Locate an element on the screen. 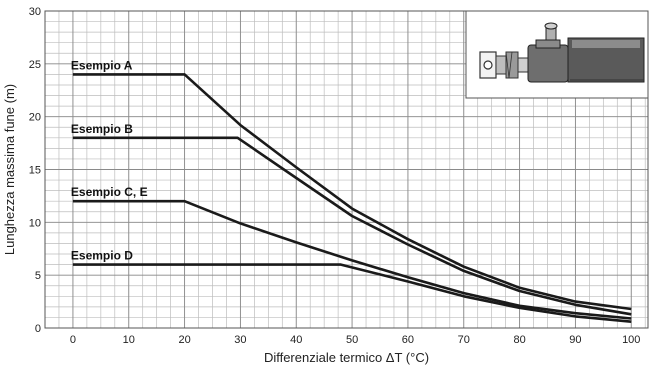 Image resolution: width=657 pixels, height=370 pixels. x-tick-label: 0 is located at coordinates (73, 340).